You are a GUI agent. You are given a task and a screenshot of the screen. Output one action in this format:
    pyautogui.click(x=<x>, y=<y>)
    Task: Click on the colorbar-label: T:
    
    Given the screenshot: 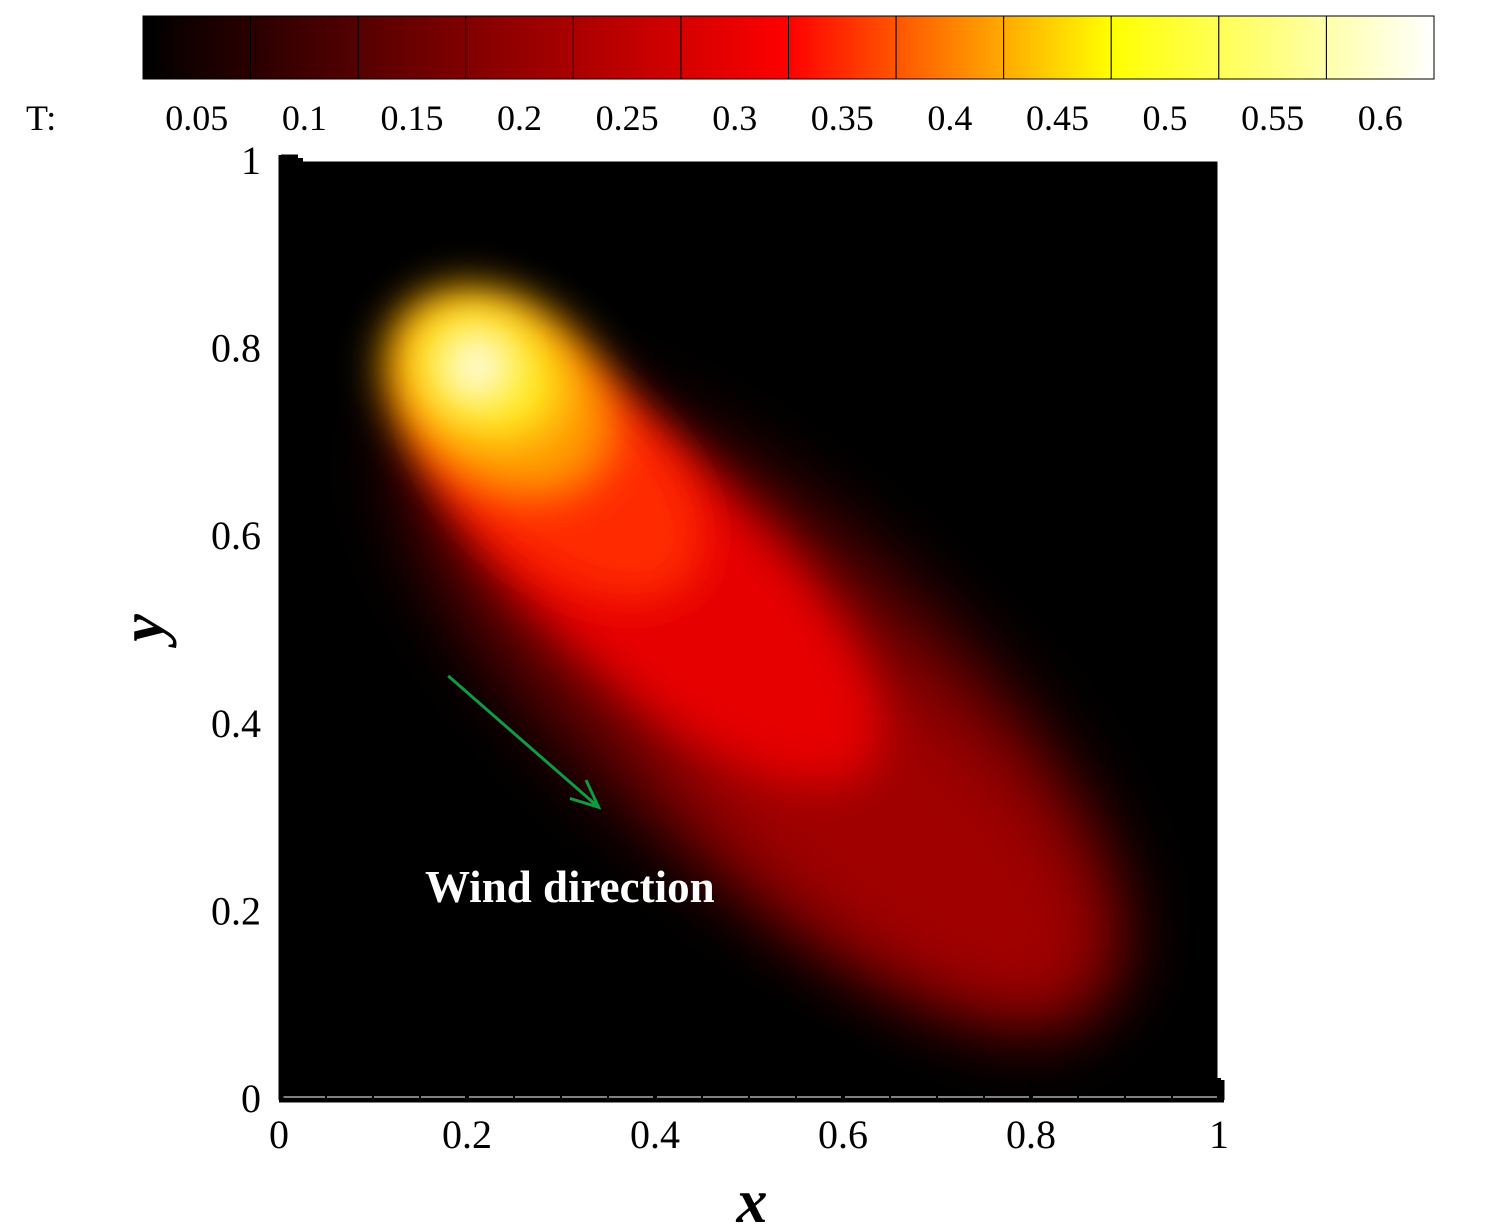 What is the action you would take?
    pyautogui.click(x=41, y=118)
    